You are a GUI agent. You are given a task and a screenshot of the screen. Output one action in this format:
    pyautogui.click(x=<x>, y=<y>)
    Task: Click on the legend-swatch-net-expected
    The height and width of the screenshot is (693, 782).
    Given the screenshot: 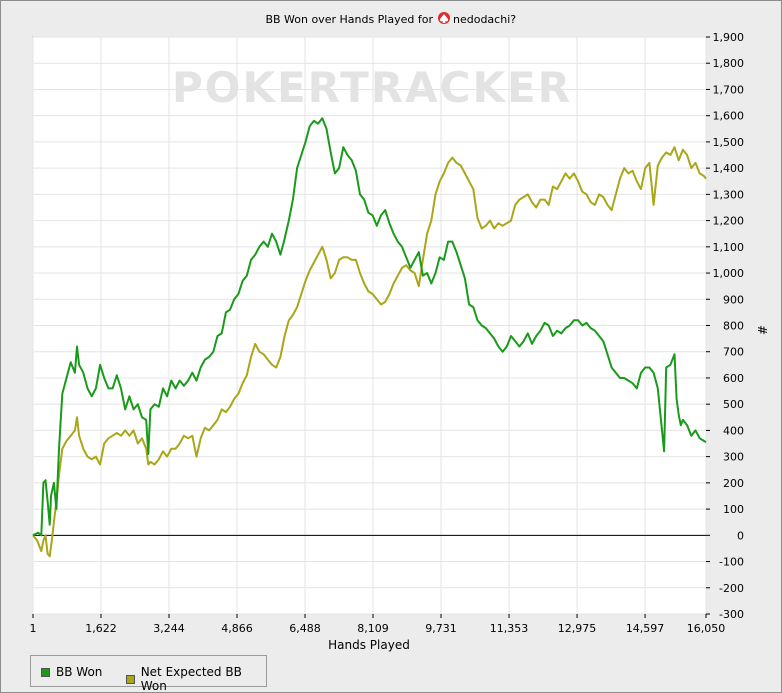 What is the action you would take?
    pyautogui.click(x=130, y=679)
    